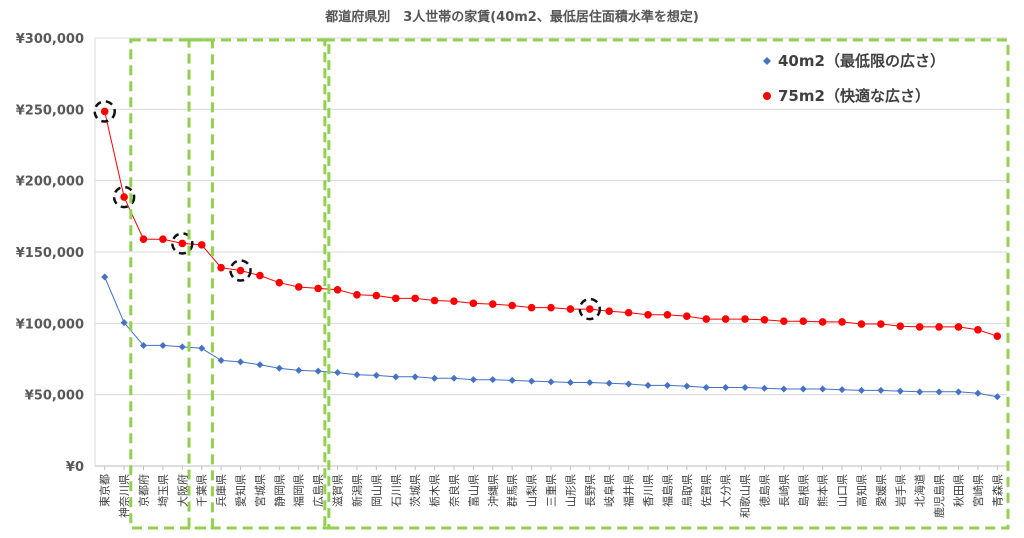  Describe the element at coordinates (532, 490) in the screenshot. I see `x-tick-label: 山梨県` at that location.